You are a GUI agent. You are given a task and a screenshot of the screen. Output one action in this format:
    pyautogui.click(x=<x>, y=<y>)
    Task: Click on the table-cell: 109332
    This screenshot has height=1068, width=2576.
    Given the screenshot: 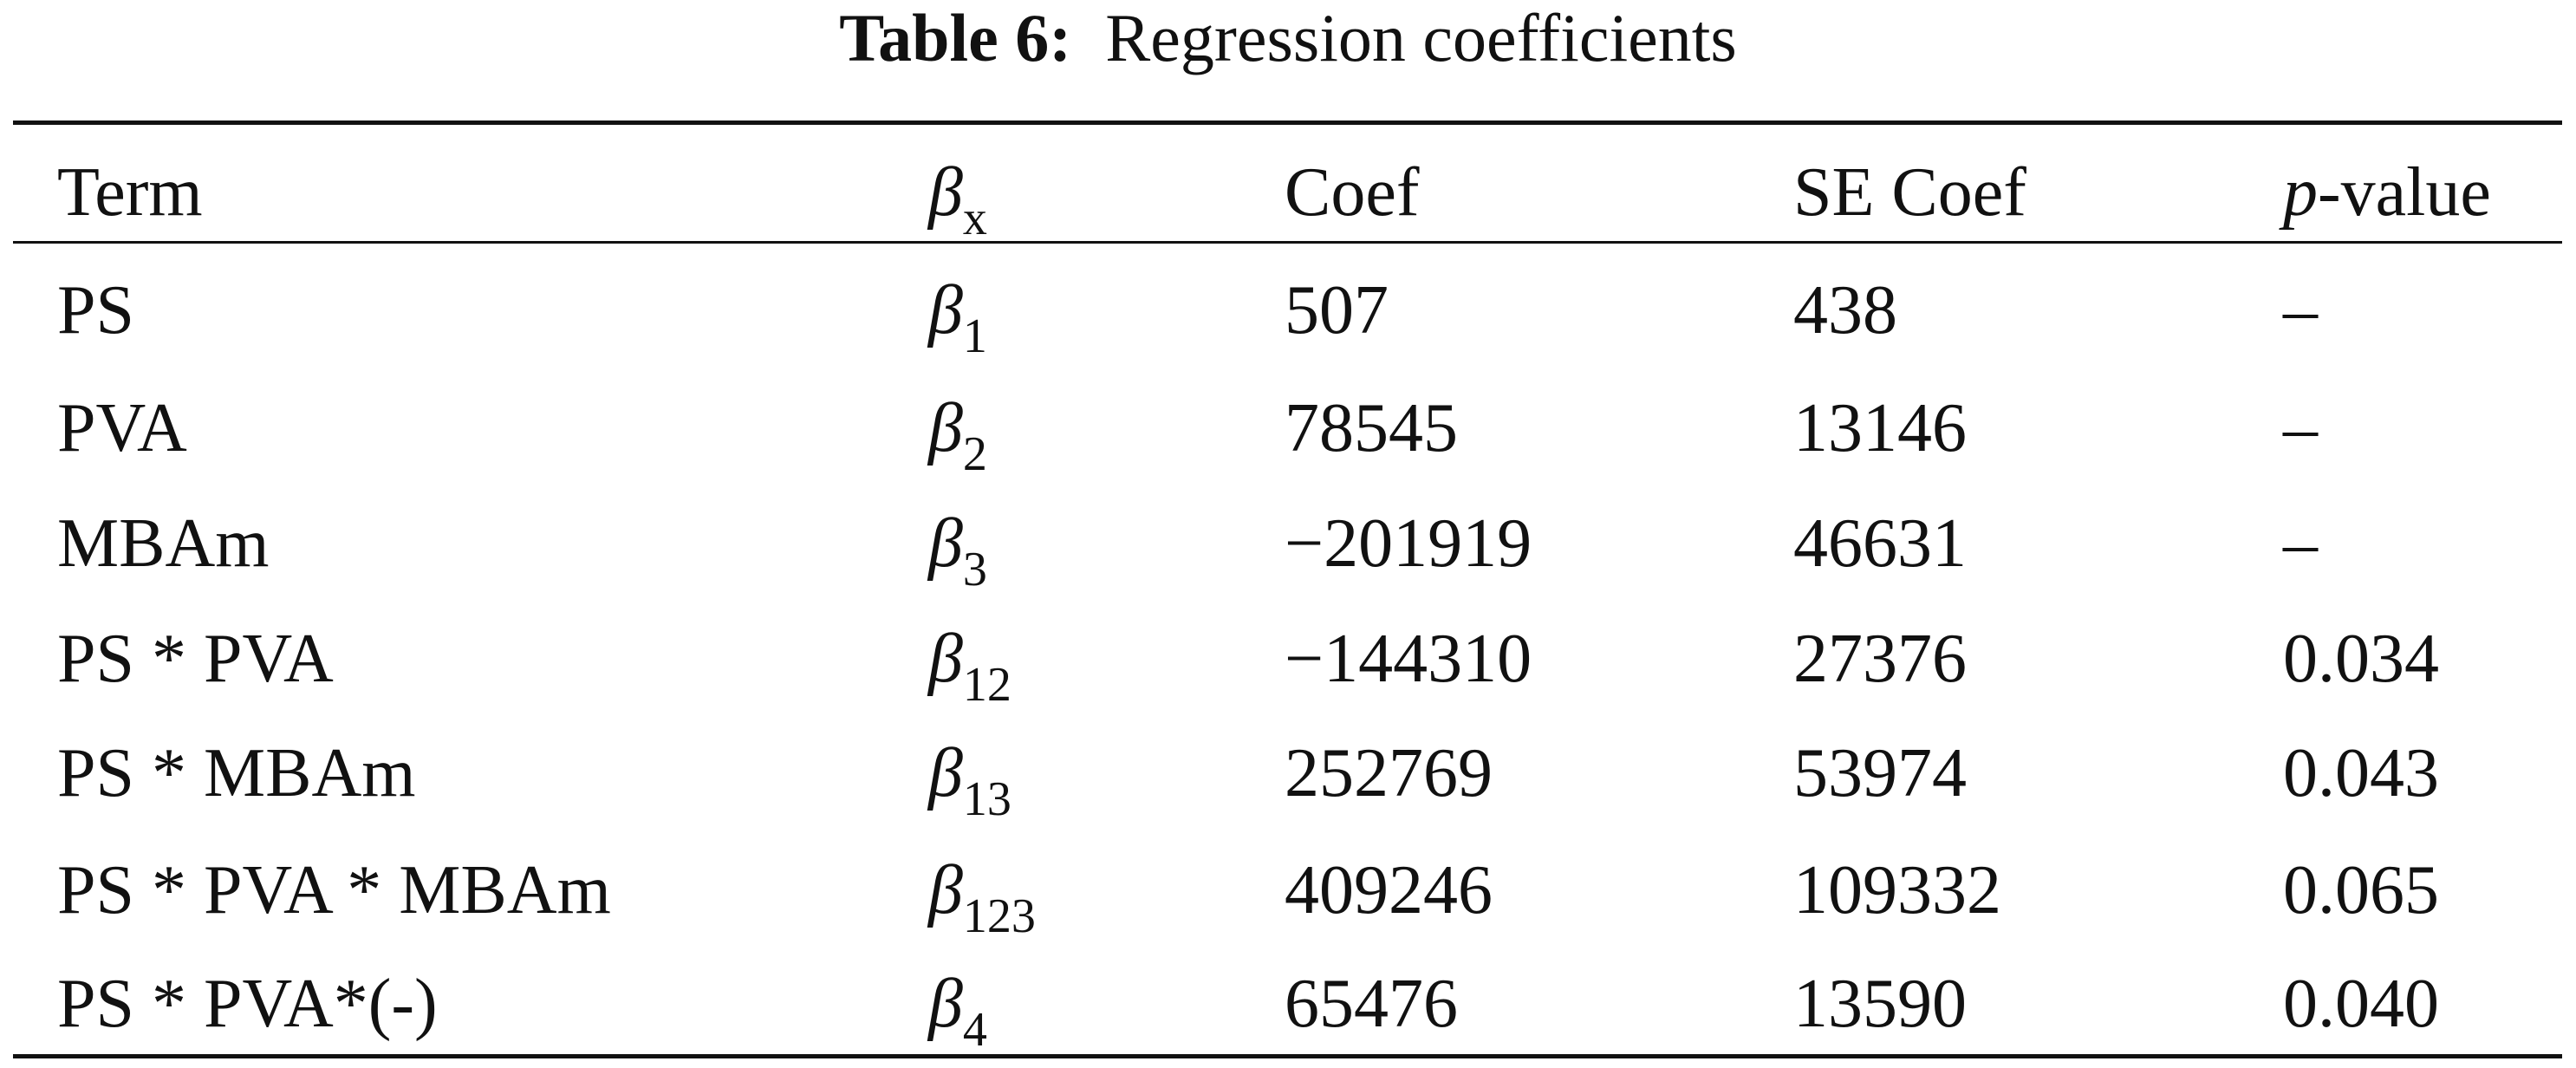 What is the action you would take?
    pyautogui.click(x=1897, y=890)
    